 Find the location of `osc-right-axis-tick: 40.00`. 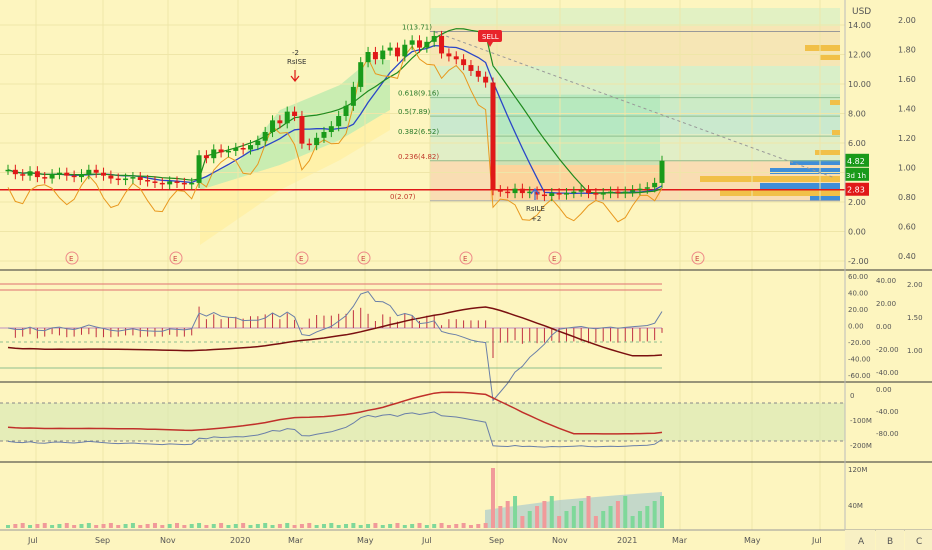

osc-right-axis-tick: 40.00 is located at coordinates (886, 281).